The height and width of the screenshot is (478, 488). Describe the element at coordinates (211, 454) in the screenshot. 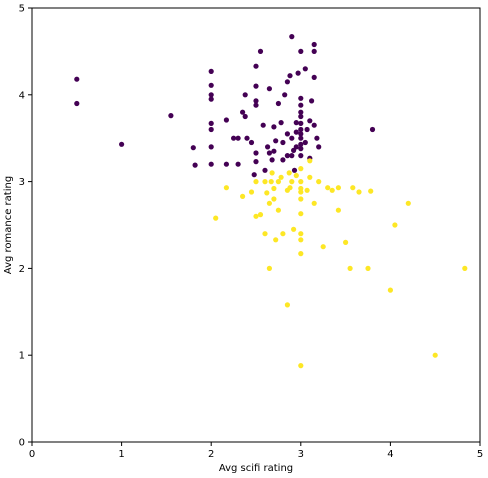

I see `x-tick-label: 2` at that location.